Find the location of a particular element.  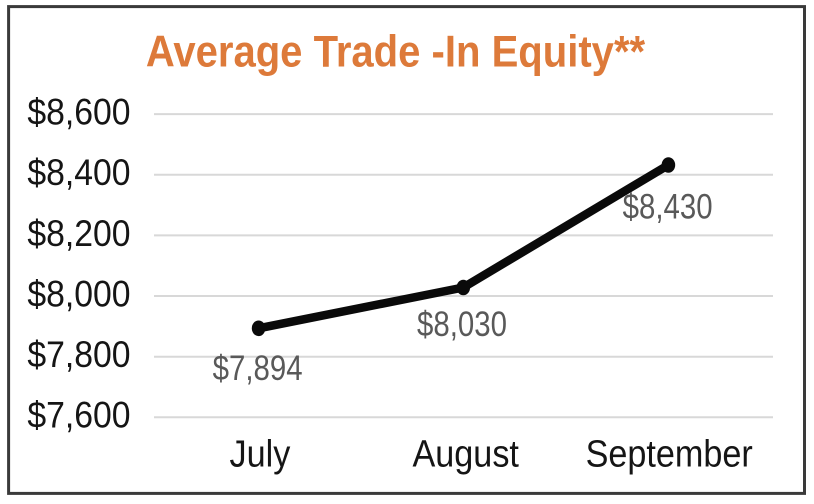

svg-text: $8,000 is located at coordinates (78, 294).